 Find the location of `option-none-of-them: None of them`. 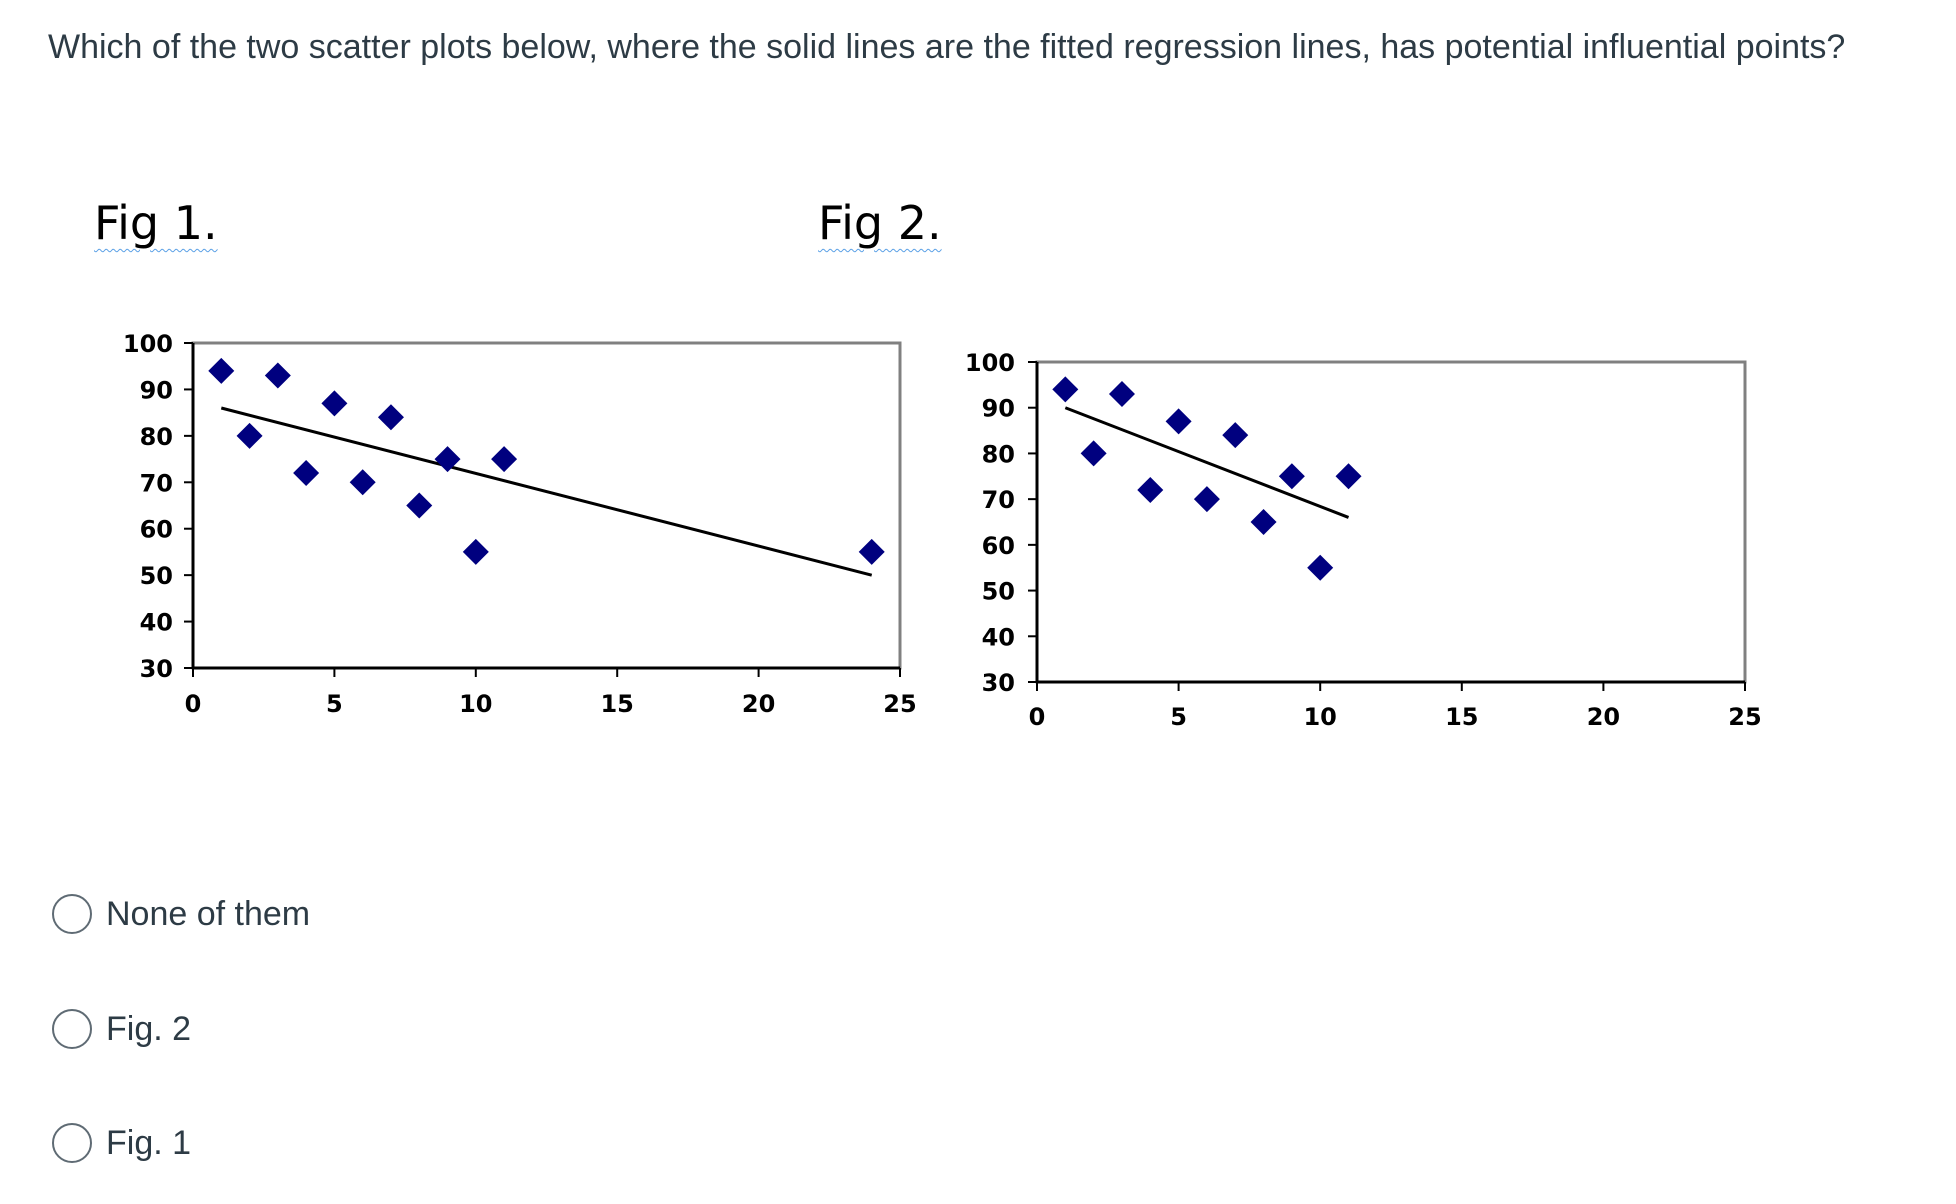

option-none-of-them: None of them is located at coordinates (181, 914).